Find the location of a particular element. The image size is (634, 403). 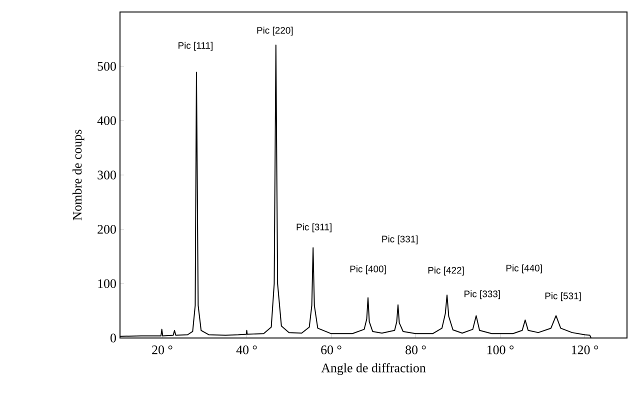

y-tick-label: 200 is located at coordinates (107, 229).